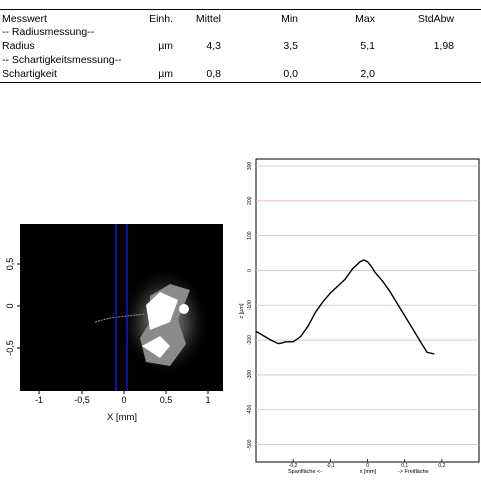  Describe the element at coordinates (161, 19) in the screenshot. I see `header-einheit: Einh.` at that location.